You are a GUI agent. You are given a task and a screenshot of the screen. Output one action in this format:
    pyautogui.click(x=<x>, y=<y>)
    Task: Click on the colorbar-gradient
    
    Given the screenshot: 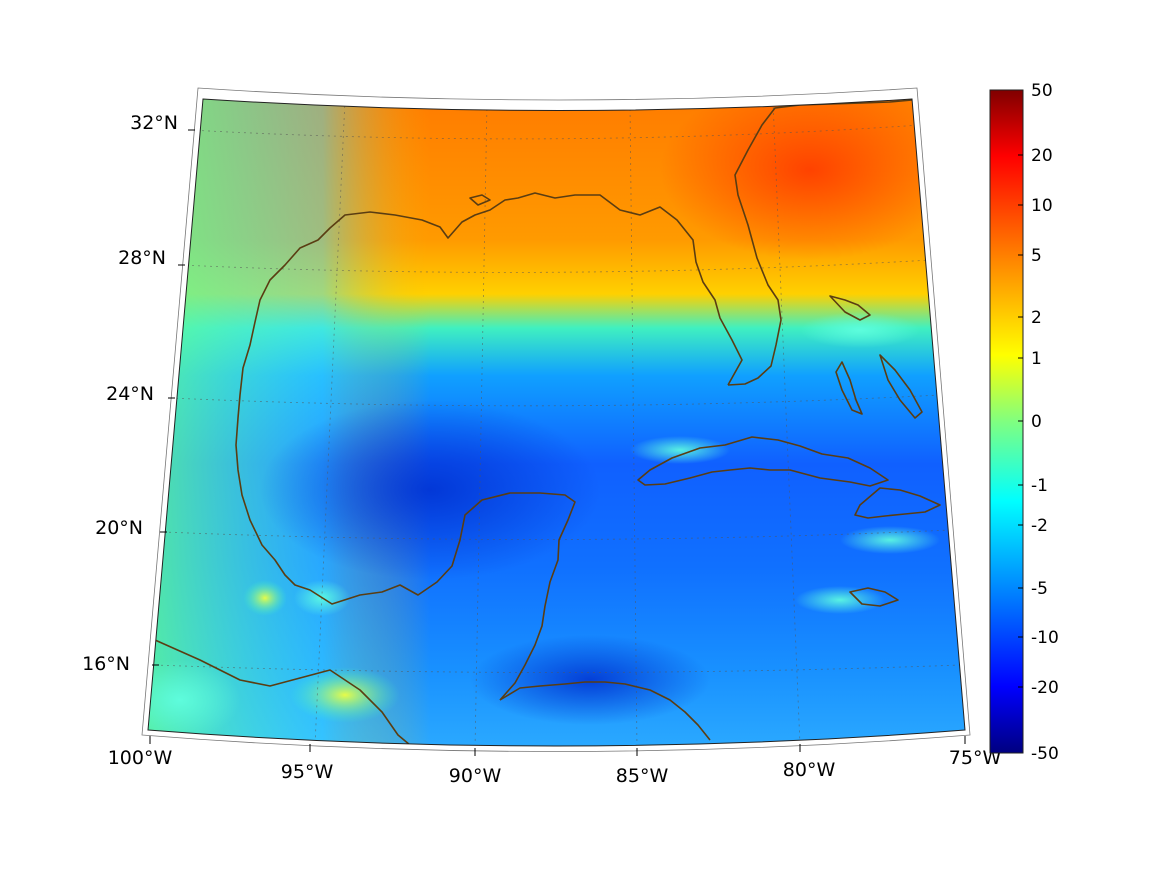 What is the action you would take?
    pyautogui.click(x=1006, y=421)
    